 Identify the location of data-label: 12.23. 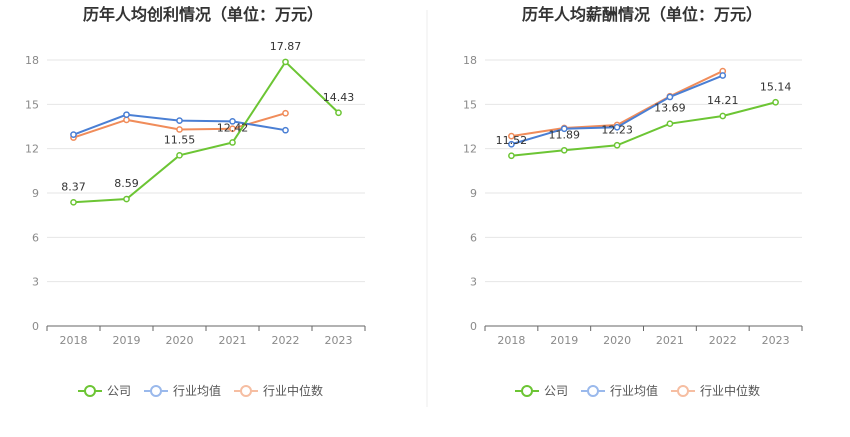
(617, 129).